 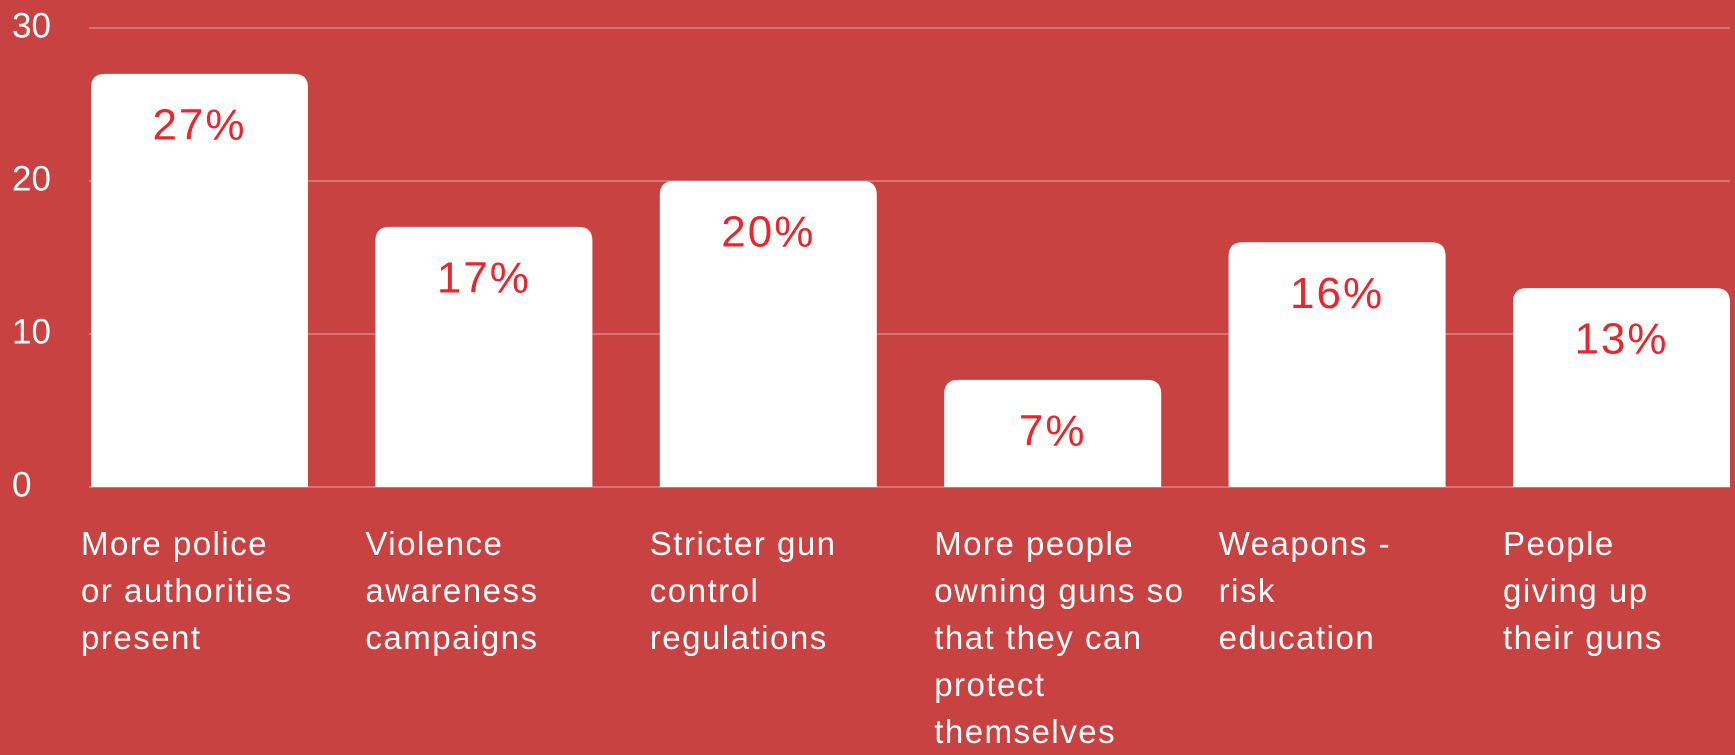 I want to click on x-tick-label: Violence awareness campaigns, so click(x=452, y=590).